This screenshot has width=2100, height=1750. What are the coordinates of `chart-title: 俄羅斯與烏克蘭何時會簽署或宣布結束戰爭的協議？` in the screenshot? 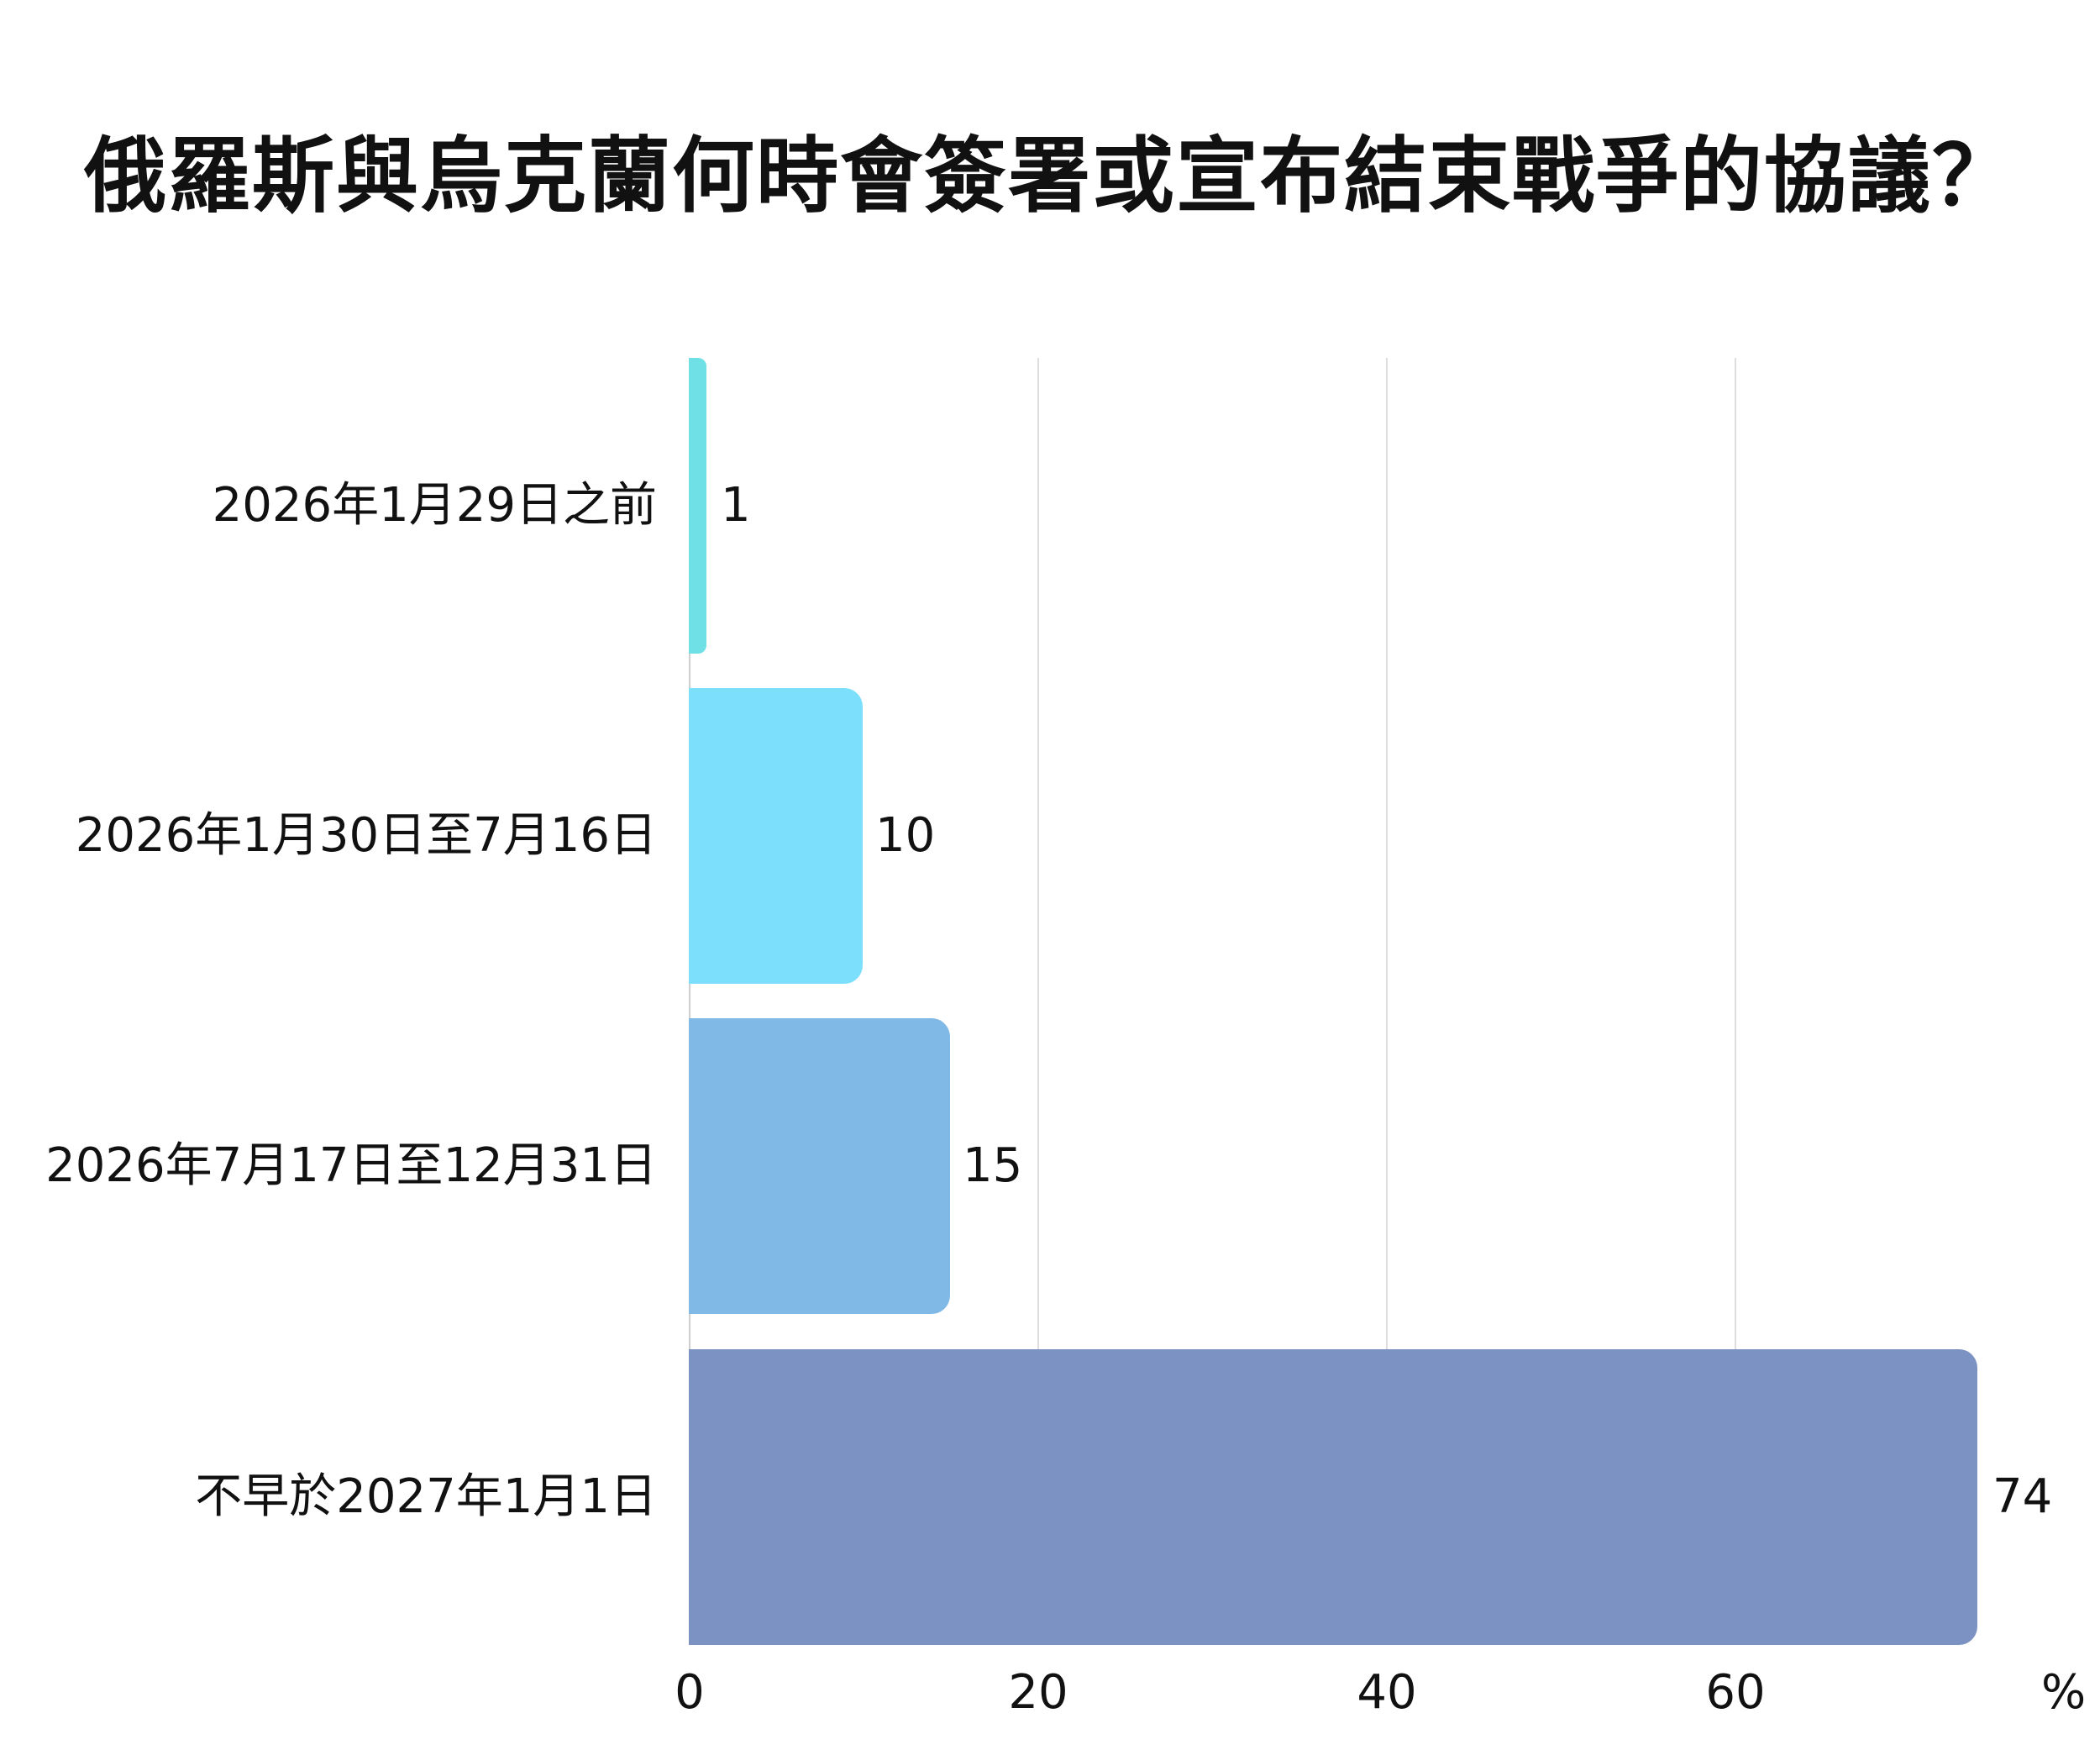 It's located at (1049, 177).